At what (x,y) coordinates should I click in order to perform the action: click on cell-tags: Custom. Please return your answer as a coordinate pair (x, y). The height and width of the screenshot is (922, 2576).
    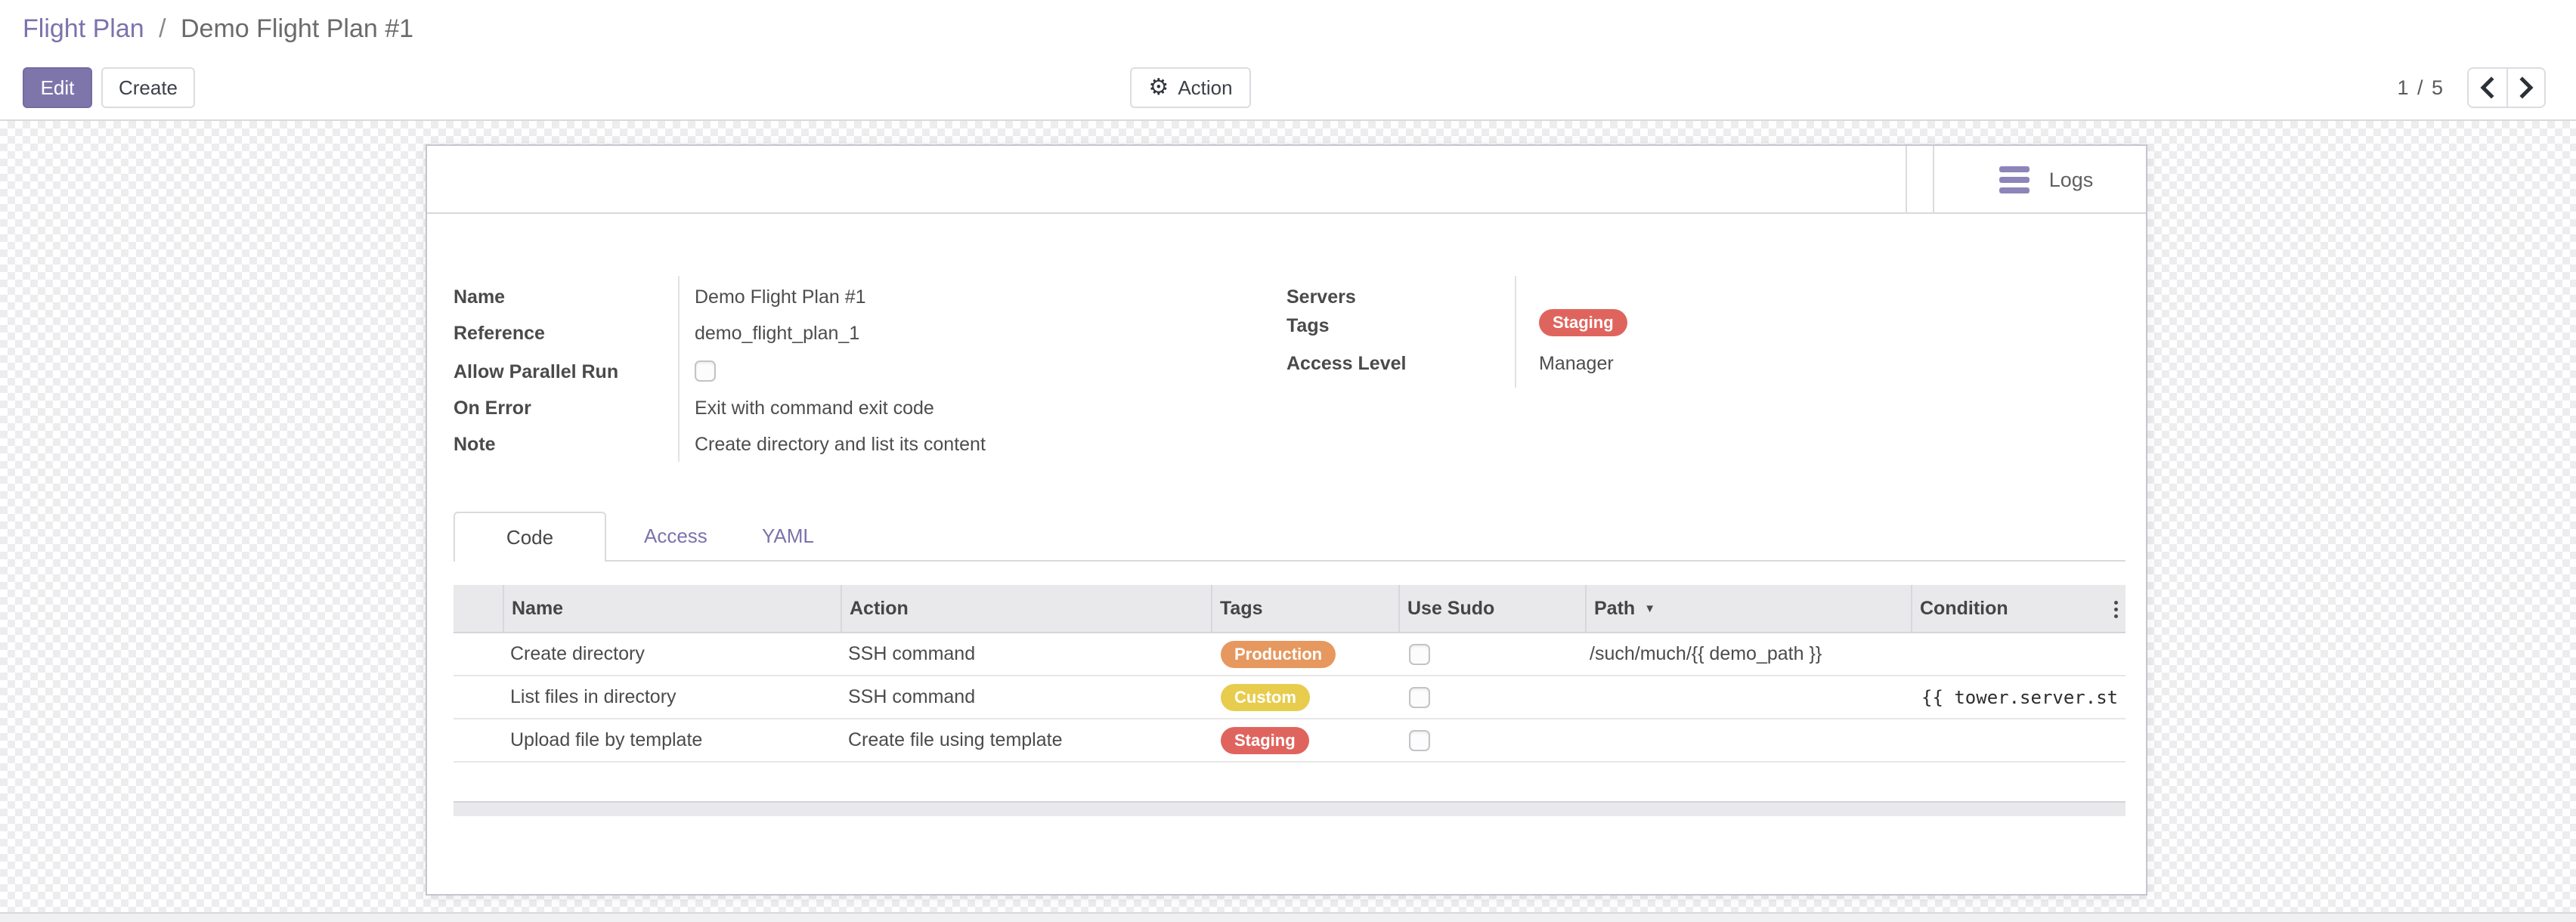
    Looking at the image, I should click on (1304, 697).